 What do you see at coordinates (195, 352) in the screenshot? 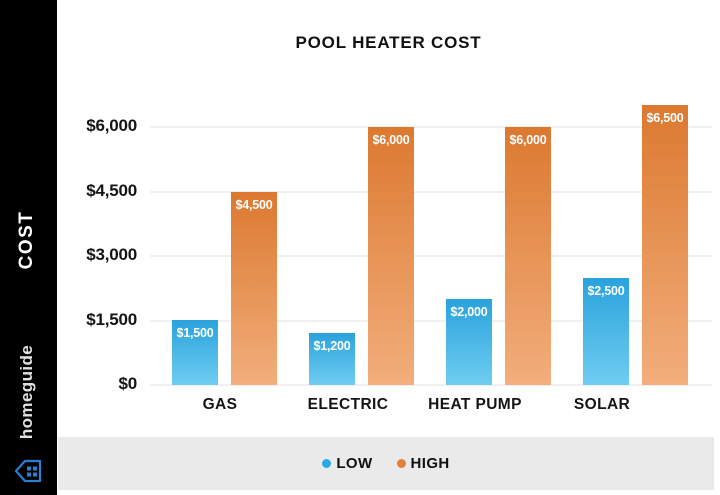
I see `bar-low-gas: $1,500` at bounding box center [195, 352].